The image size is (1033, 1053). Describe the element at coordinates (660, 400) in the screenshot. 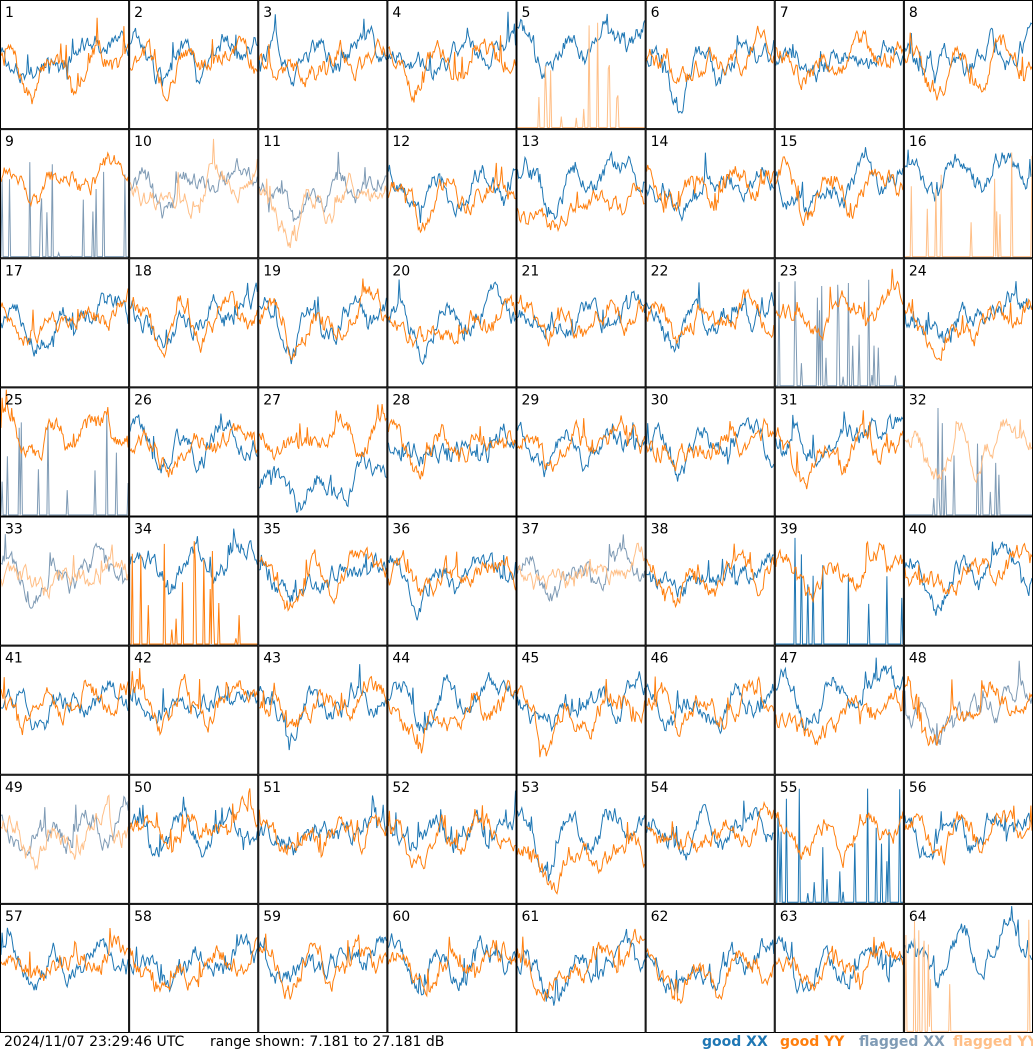

I see `panel-30-label: 30` at that location.